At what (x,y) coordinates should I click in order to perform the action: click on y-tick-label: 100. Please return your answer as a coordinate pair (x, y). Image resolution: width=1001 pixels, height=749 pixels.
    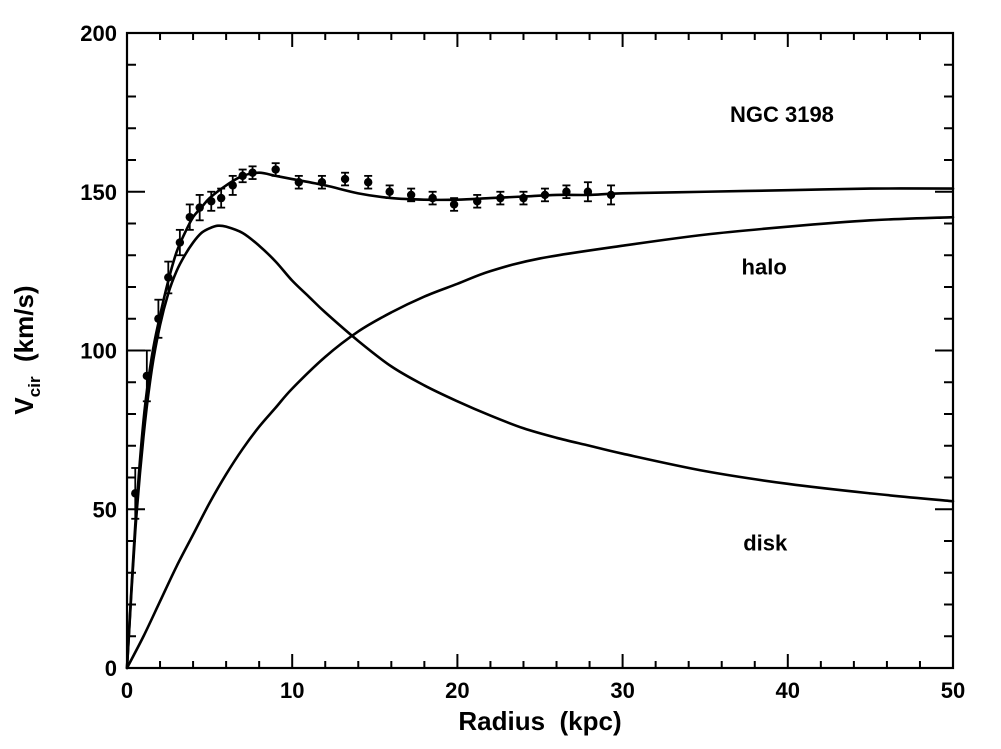
    Looking at the image, I should click on (98, 351).